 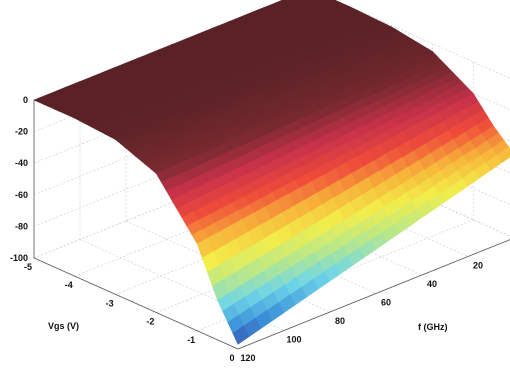 What do you see at coordinates (503, 154) in the screenshot?
I see `surface-patch` at bounding box center [503, 154].